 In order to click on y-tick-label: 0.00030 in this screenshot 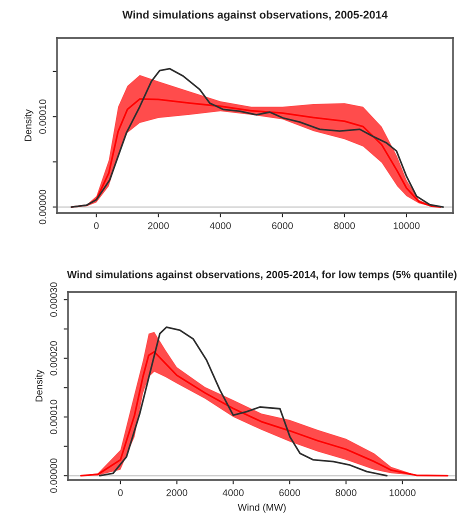, I will do `click(54, 299)`.